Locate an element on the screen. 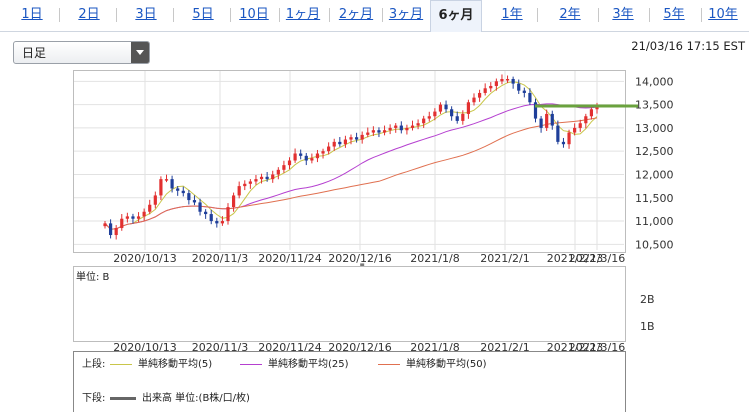 The width and height of the screenshot is (749, 412). legend-item-ma50: 単純移動平均(50) is located at coordinates (432, 362).